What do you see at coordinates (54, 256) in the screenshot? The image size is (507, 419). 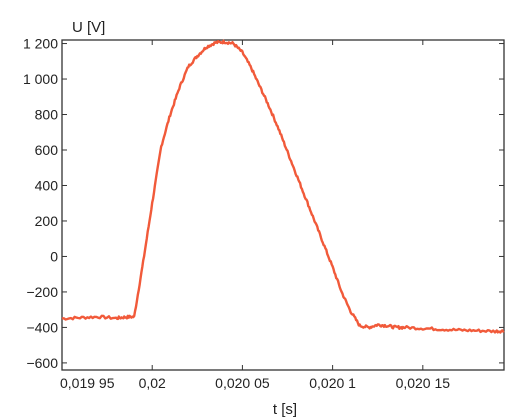 I see `y-tick-label: 0` at bounding box center [54, 256].